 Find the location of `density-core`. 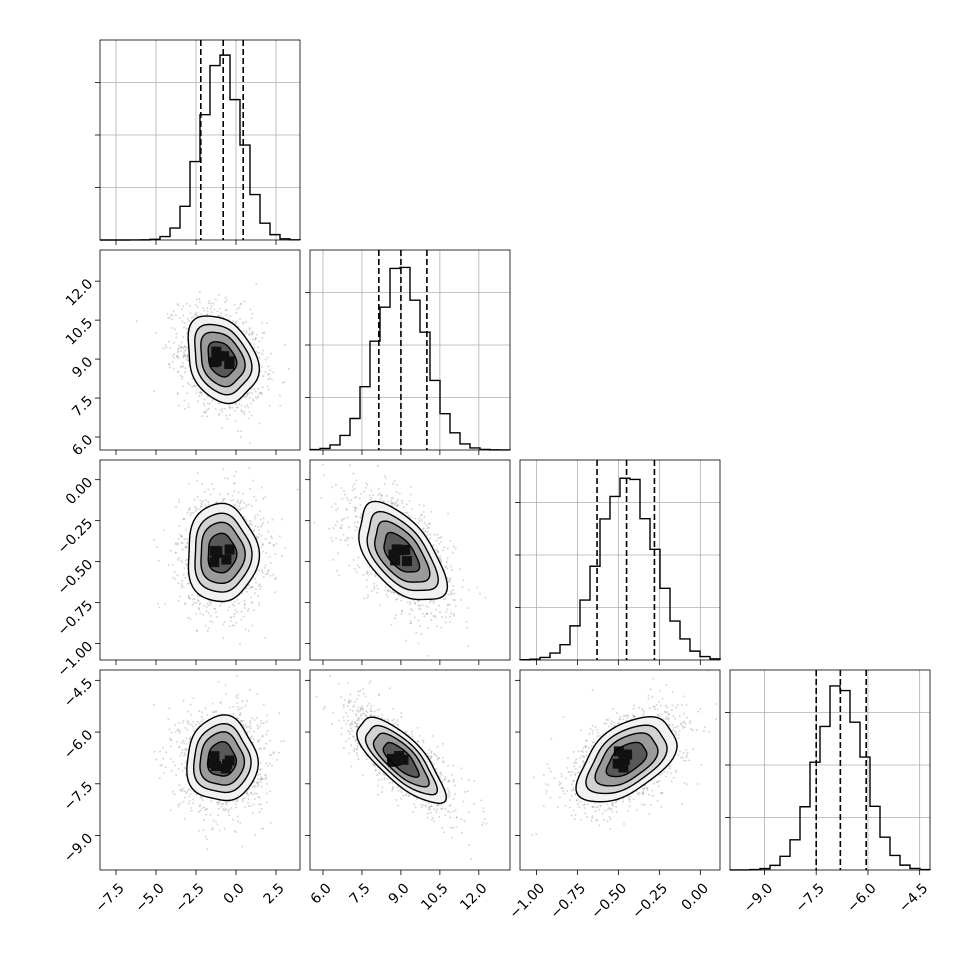

density-core is located at coordinates (216, 361).